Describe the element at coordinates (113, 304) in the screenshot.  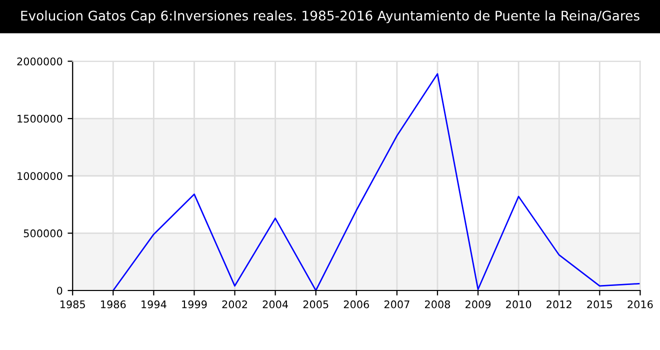
I see `x-tick-label: 1986` at that location.